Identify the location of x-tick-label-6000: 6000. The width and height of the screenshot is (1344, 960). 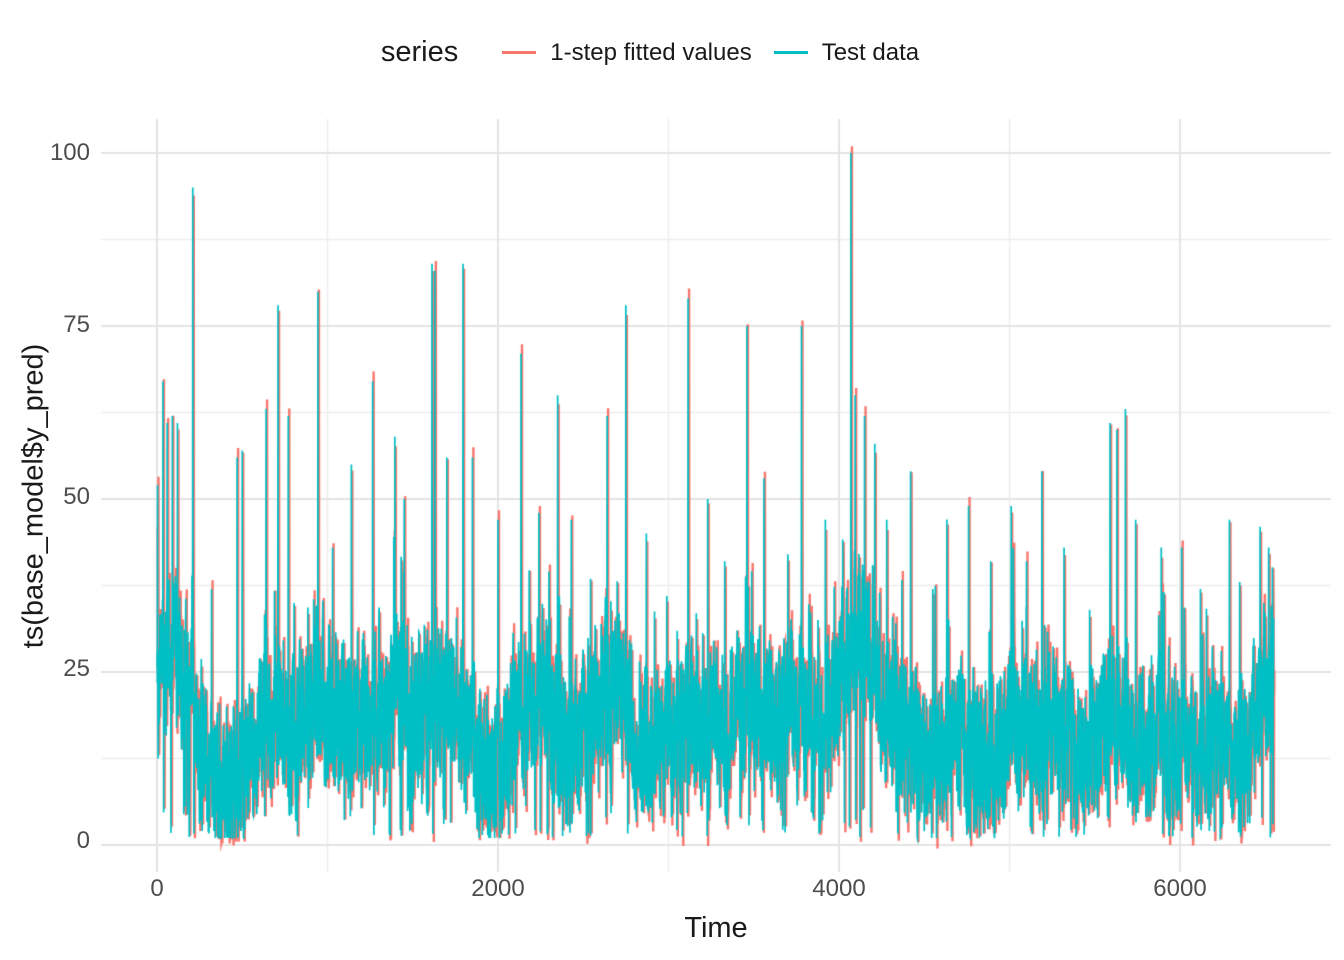
(1180, 888).